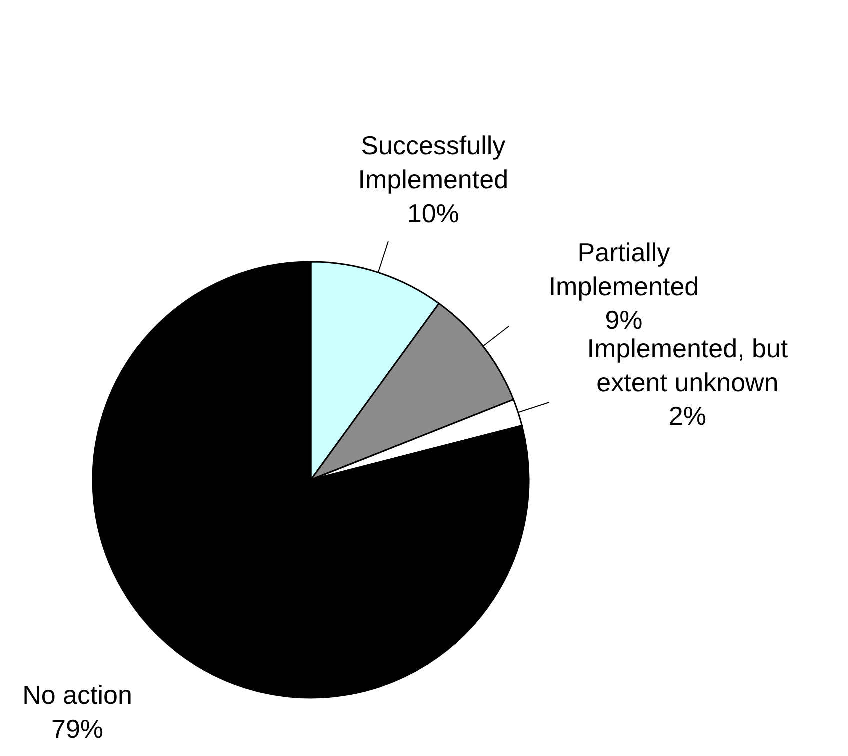 This screenshot has height=756, width=848. Describe the element at coordinates (624, 270) in the screenshot. I see `slice-label: Partially Implemented` at that location.